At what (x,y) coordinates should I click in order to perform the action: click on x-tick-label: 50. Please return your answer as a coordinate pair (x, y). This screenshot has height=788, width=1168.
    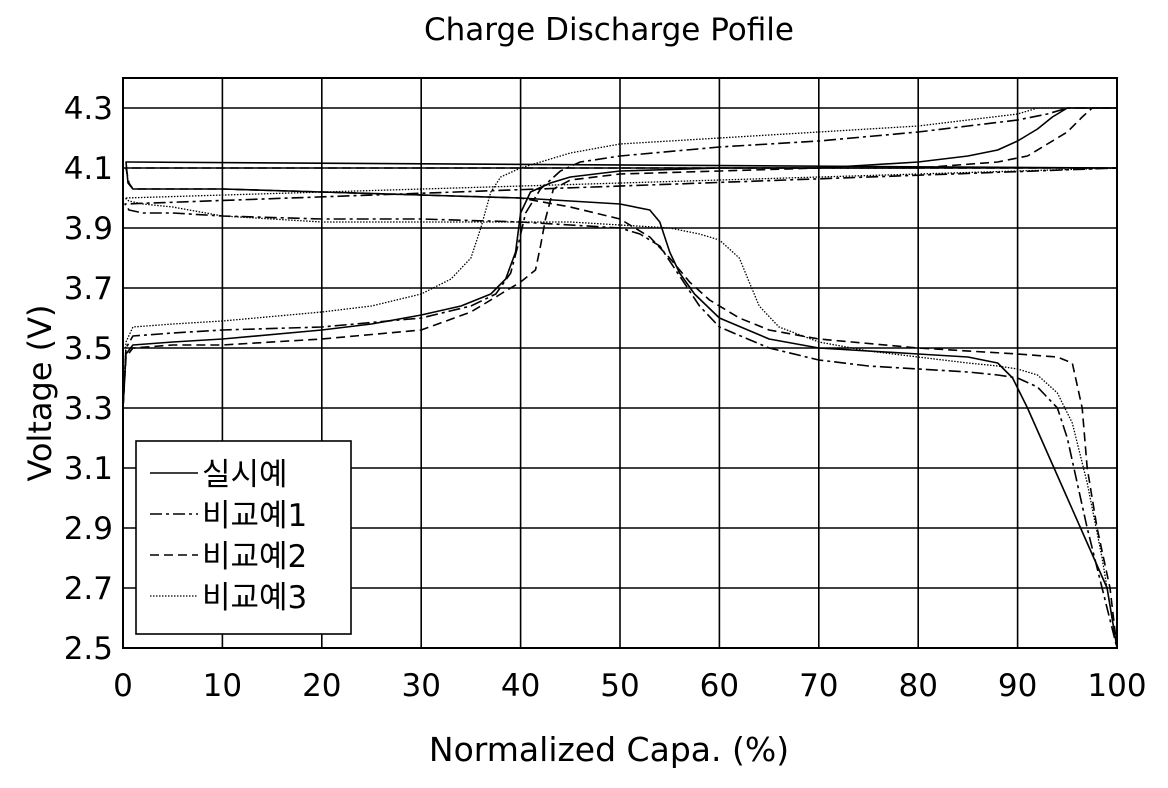
    Looking at the image, I should click on (619, 686).